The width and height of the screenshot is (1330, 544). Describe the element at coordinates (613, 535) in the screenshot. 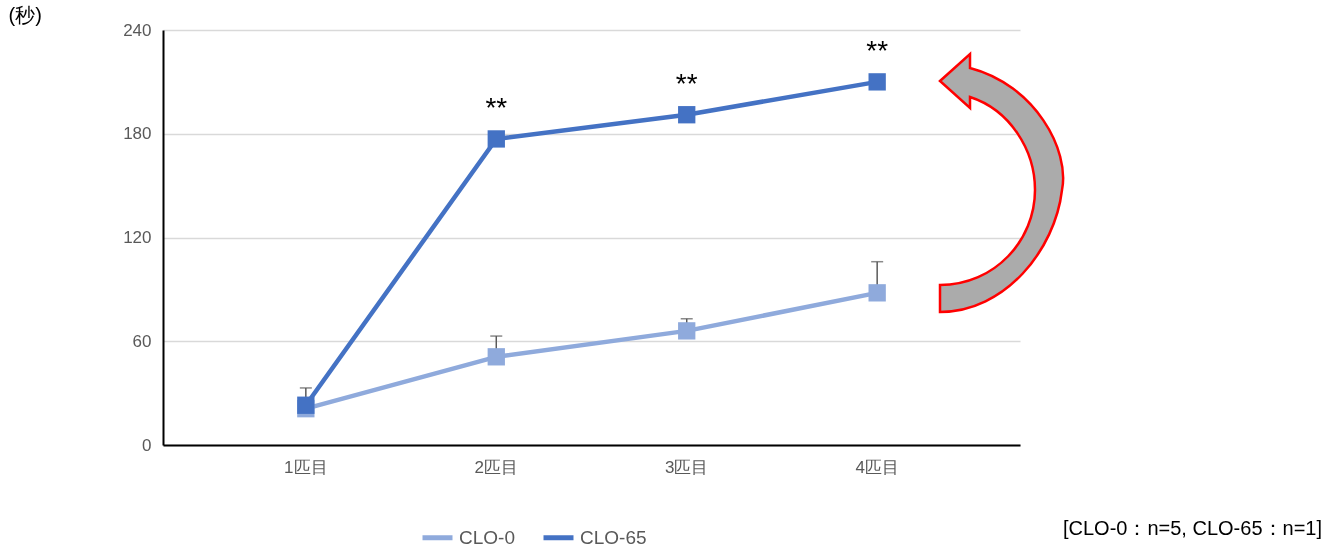

I see `legend-label: CLO-65` at that location.